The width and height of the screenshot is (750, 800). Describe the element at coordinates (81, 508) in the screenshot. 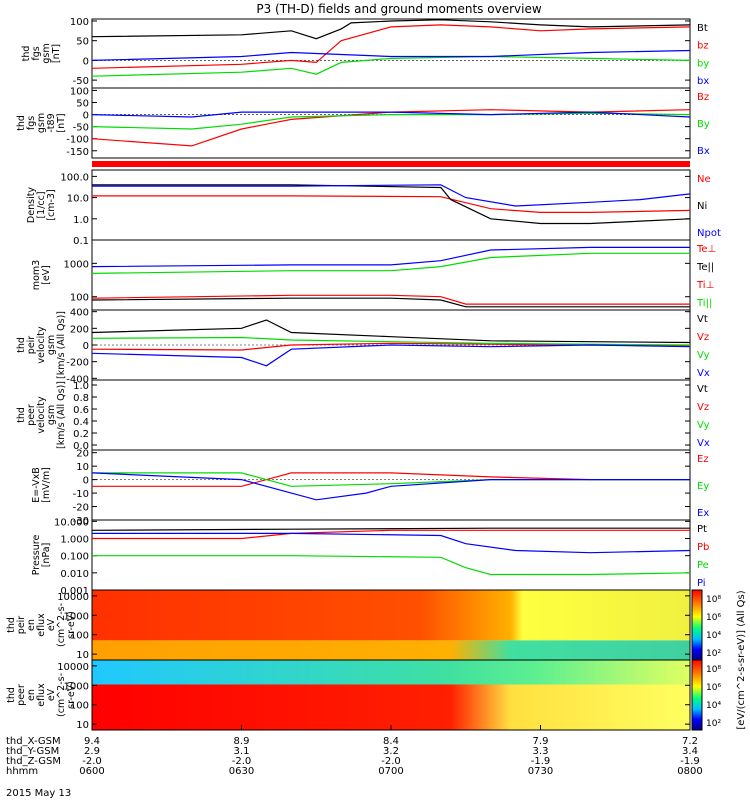

I see `y-tick-label: -20` at that location.